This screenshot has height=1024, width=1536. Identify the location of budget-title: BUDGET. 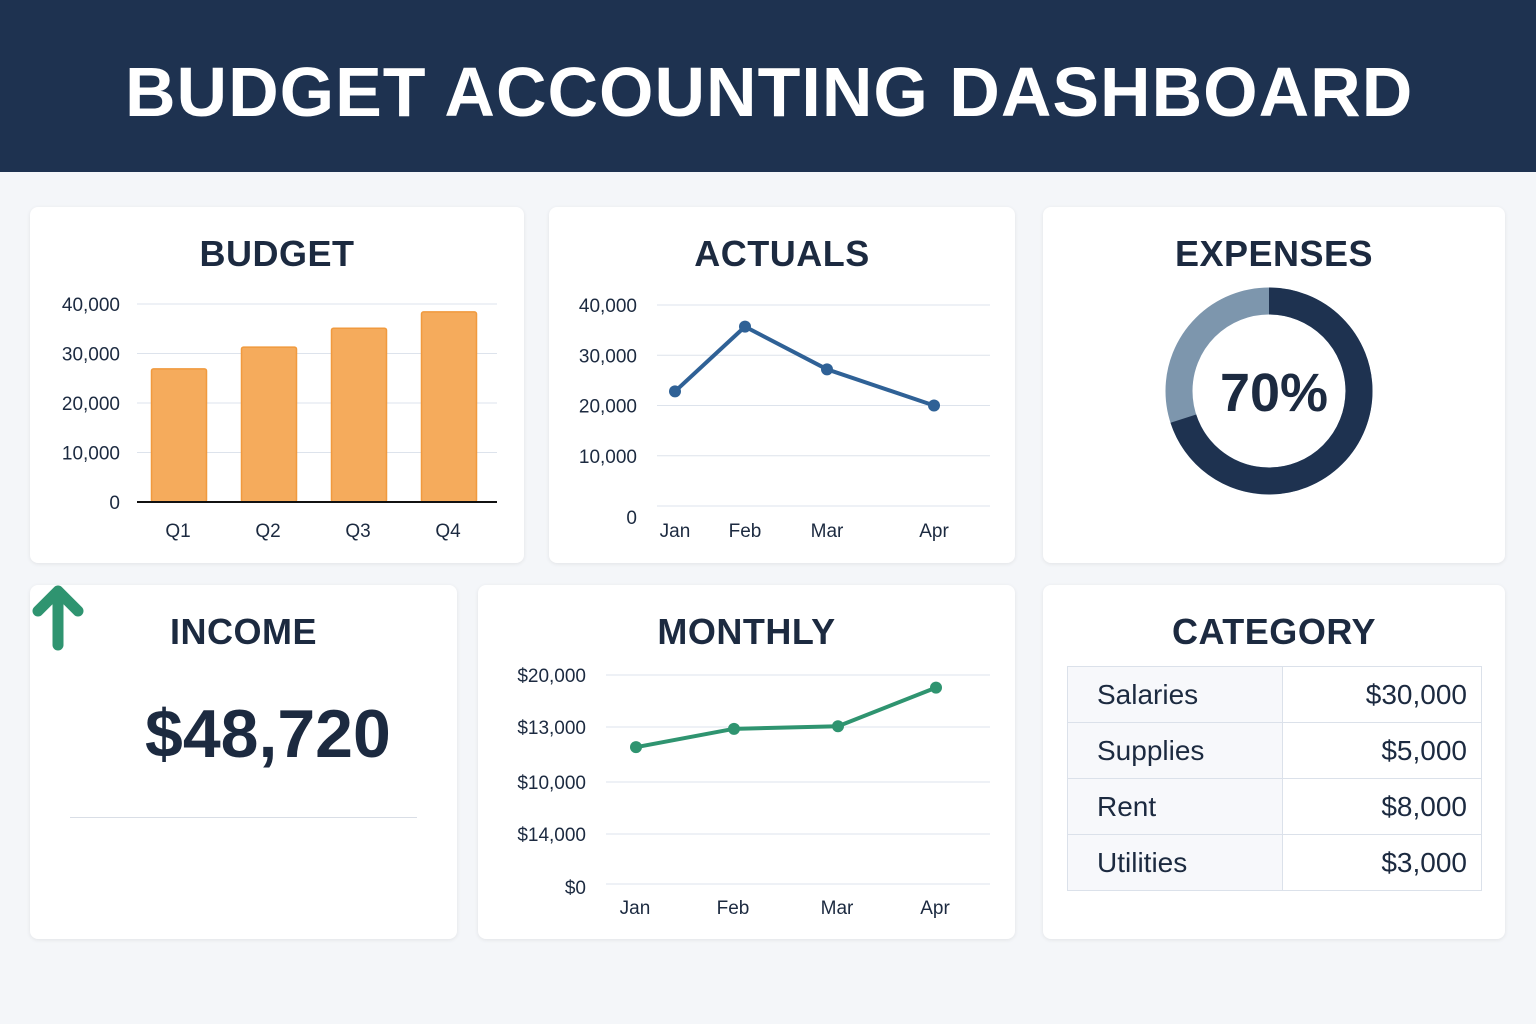
(277, 253).